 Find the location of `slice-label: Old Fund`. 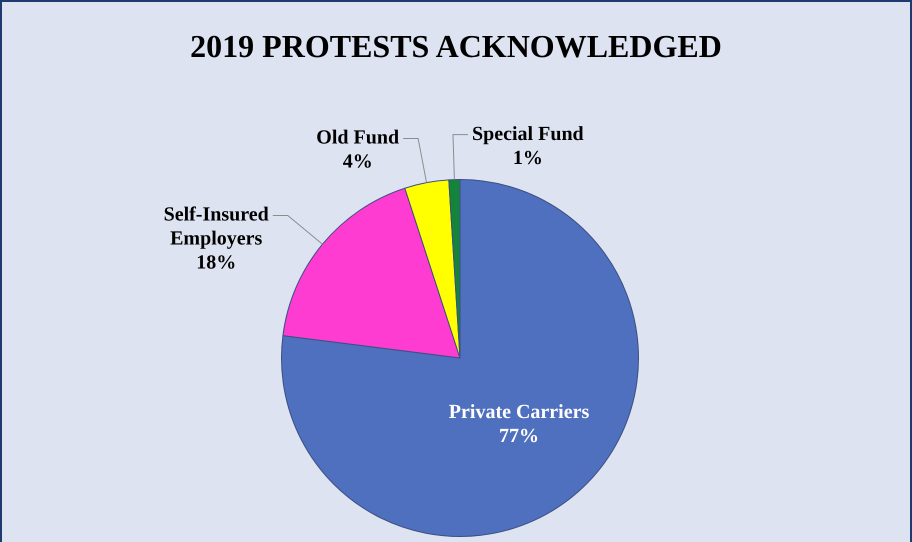

slice-label: Old Fund is located at coordinates (358, 137).